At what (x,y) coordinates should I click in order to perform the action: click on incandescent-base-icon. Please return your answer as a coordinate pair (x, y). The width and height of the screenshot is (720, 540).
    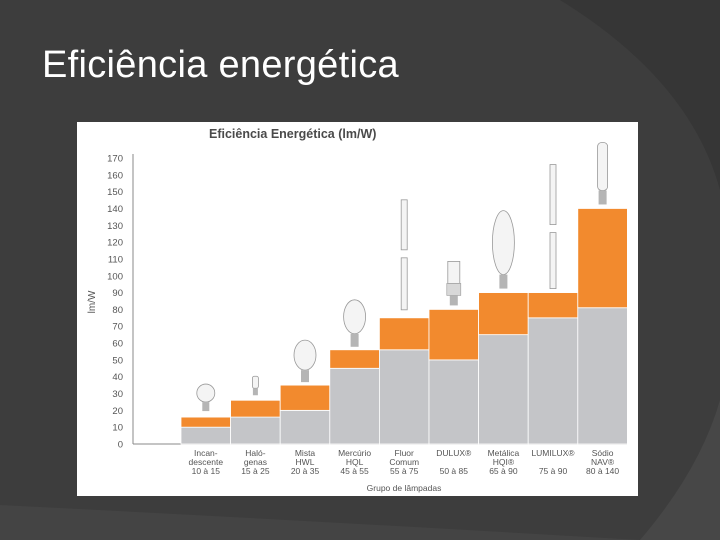
    Looking at the image, I should click on (206, 407).